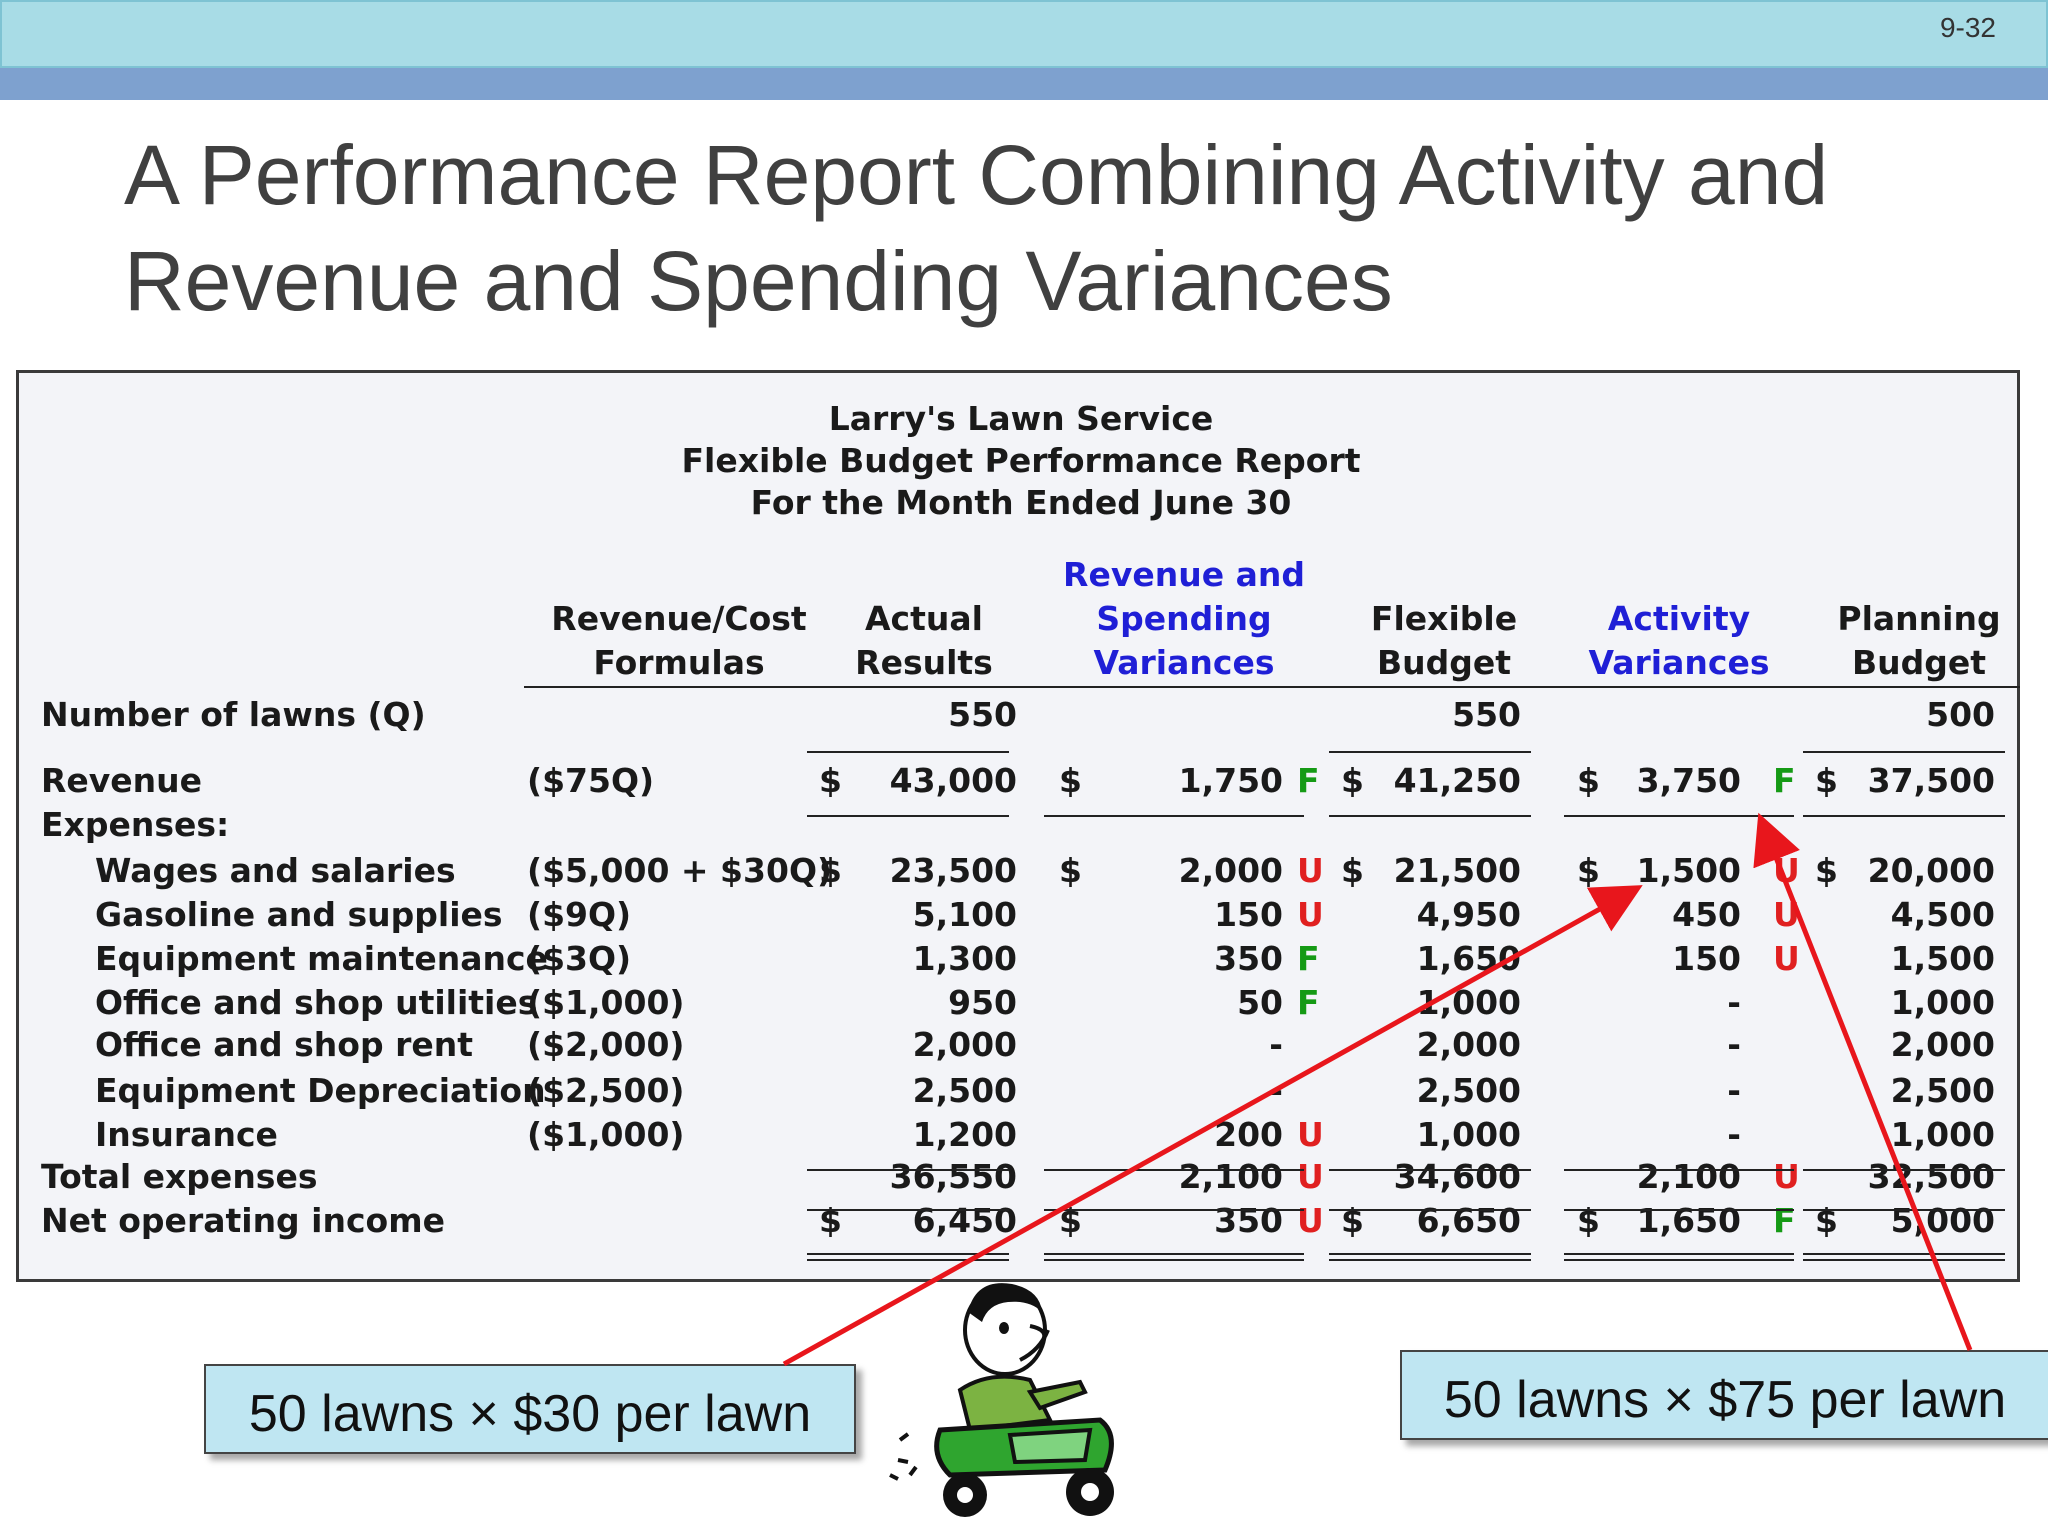 This screenshot has height=1536, width=2048. What do you see at coordinates (1468, 1220) in the screenshot?
I see `row-11-flex: 6,650` at bounding box center [1468, 1220].